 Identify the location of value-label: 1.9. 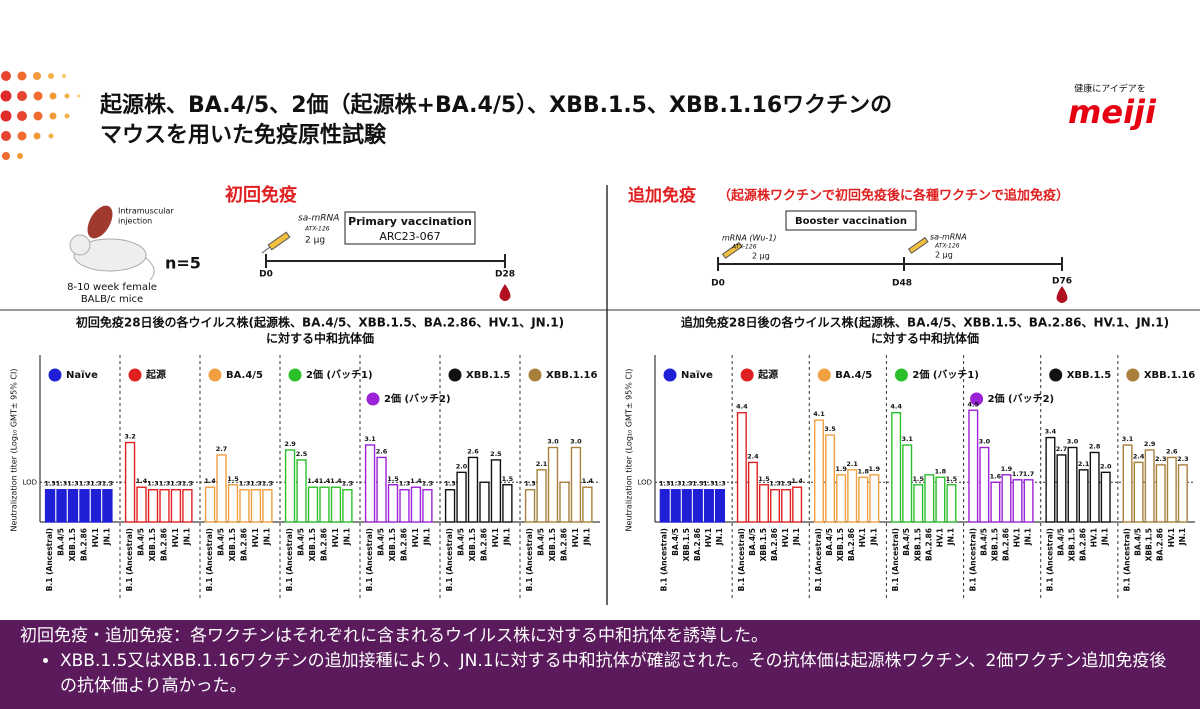
(1007, 469).